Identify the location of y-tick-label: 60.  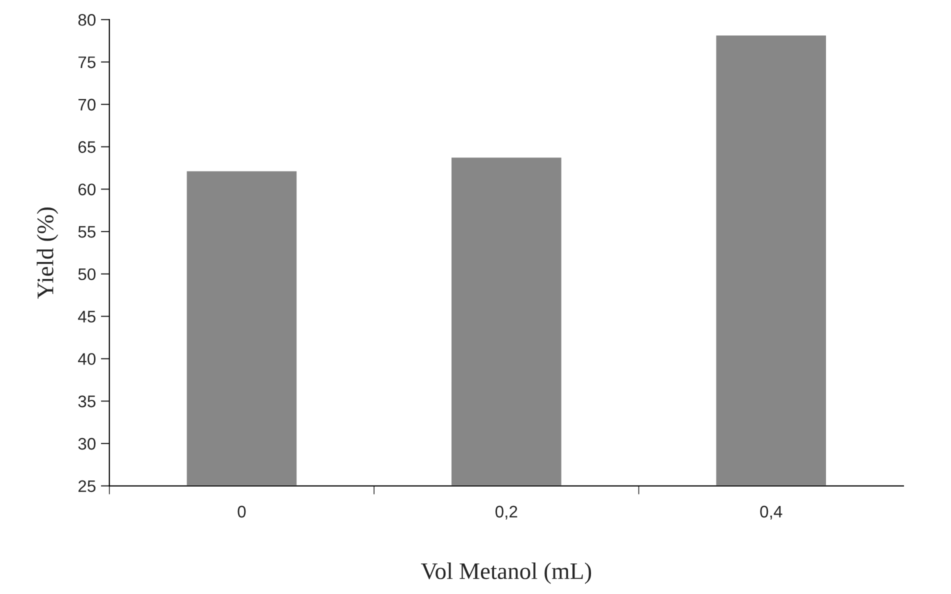
(87, 190).